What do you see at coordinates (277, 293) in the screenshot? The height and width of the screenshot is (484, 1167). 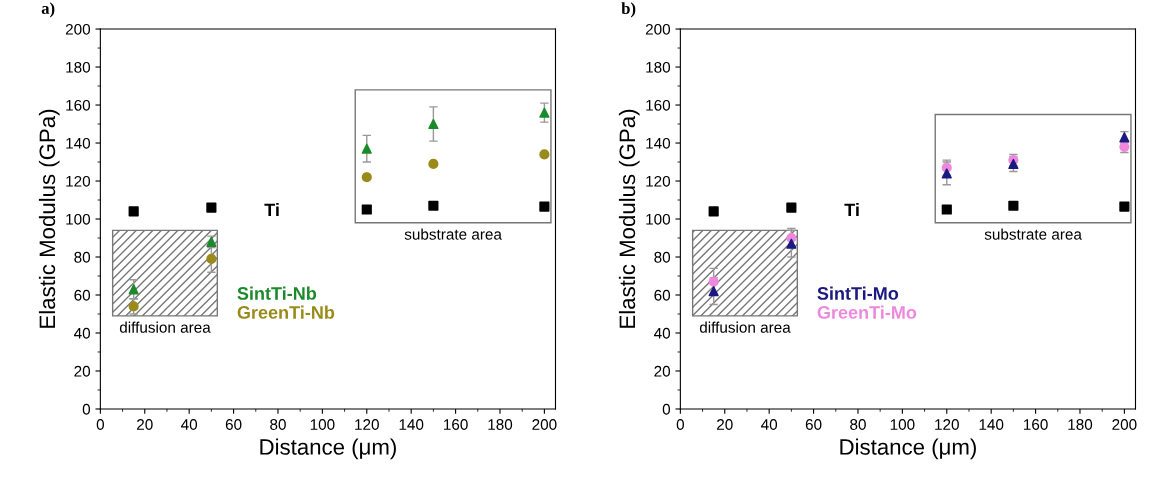 I see `text: SintTi-Nb` at bounding box center [277, 293].